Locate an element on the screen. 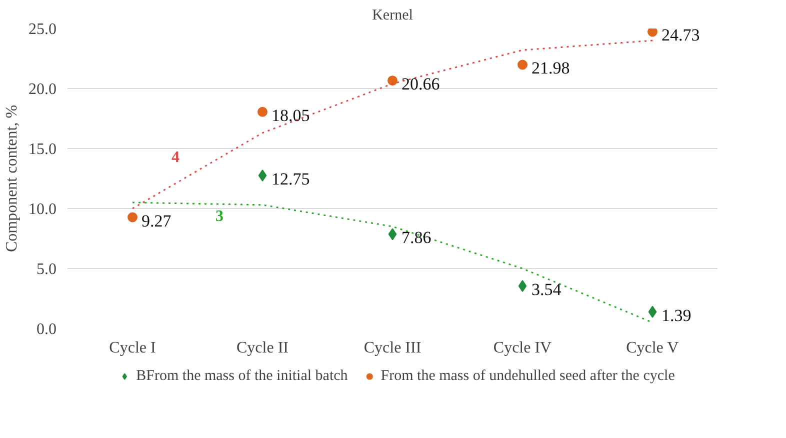  x-tick-label: Cycle II is located at coordinates (262, 348).